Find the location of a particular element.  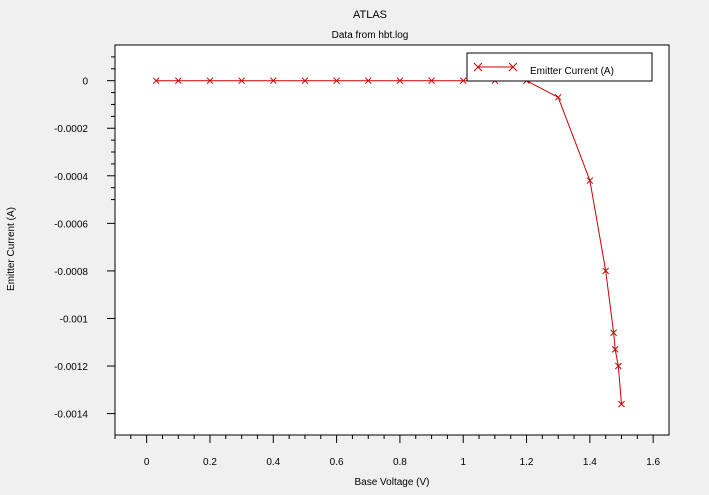

y-tick-label: -0.0008 is located at coordinates (71, 272).